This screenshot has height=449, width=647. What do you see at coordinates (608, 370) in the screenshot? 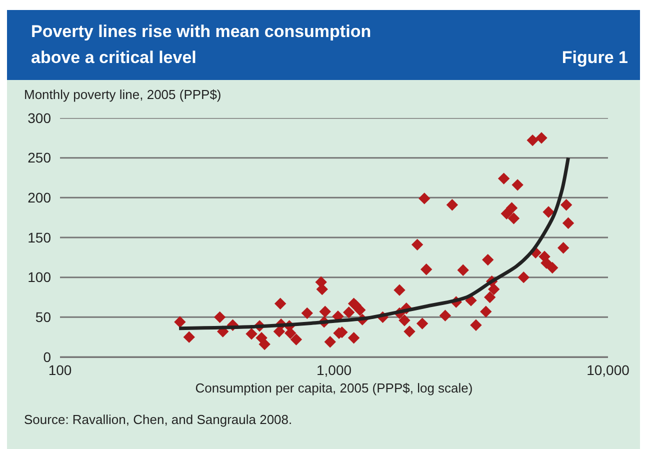
I see `x-tick-label: 10,000` at bounding box center [608, 370].